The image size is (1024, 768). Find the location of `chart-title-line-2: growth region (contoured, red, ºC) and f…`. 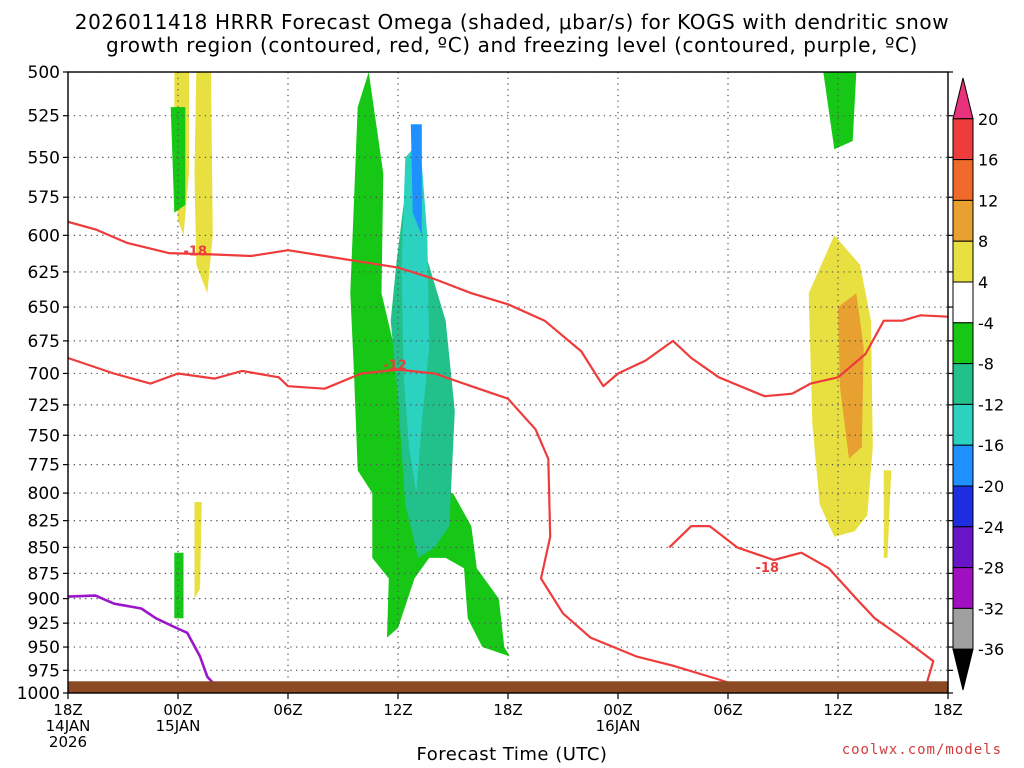

chart-title-line-2: growth region (contoured, red, ºC) and f… is located at coordinates (512, 45).